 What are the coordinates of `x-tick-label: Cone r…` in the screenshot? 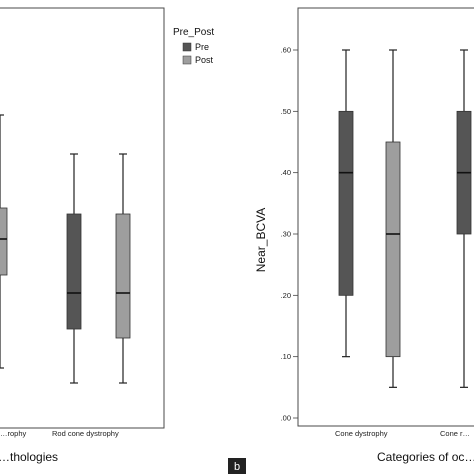 It's located at (455, 433).